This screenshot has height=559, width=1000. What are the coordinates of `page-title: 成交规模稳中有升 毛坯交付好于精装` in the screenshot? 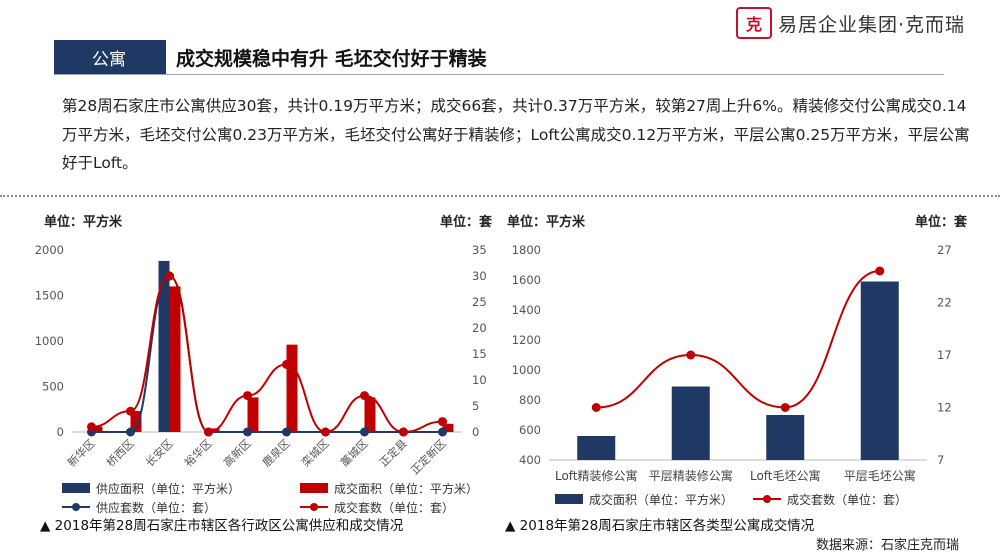 It's located at (331, 59).